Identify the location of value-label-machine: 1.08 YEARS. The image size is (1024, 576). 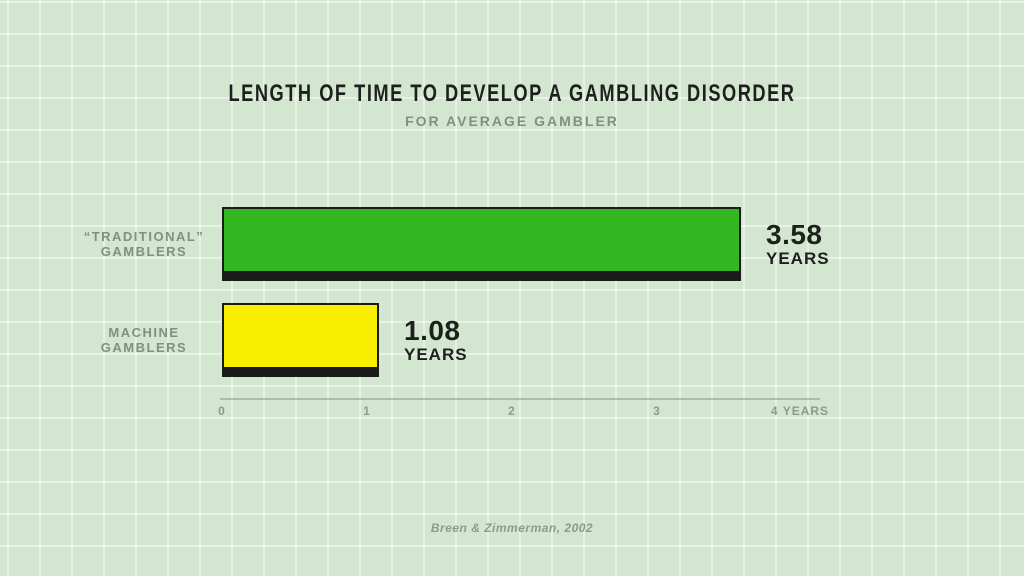
(436, 339).